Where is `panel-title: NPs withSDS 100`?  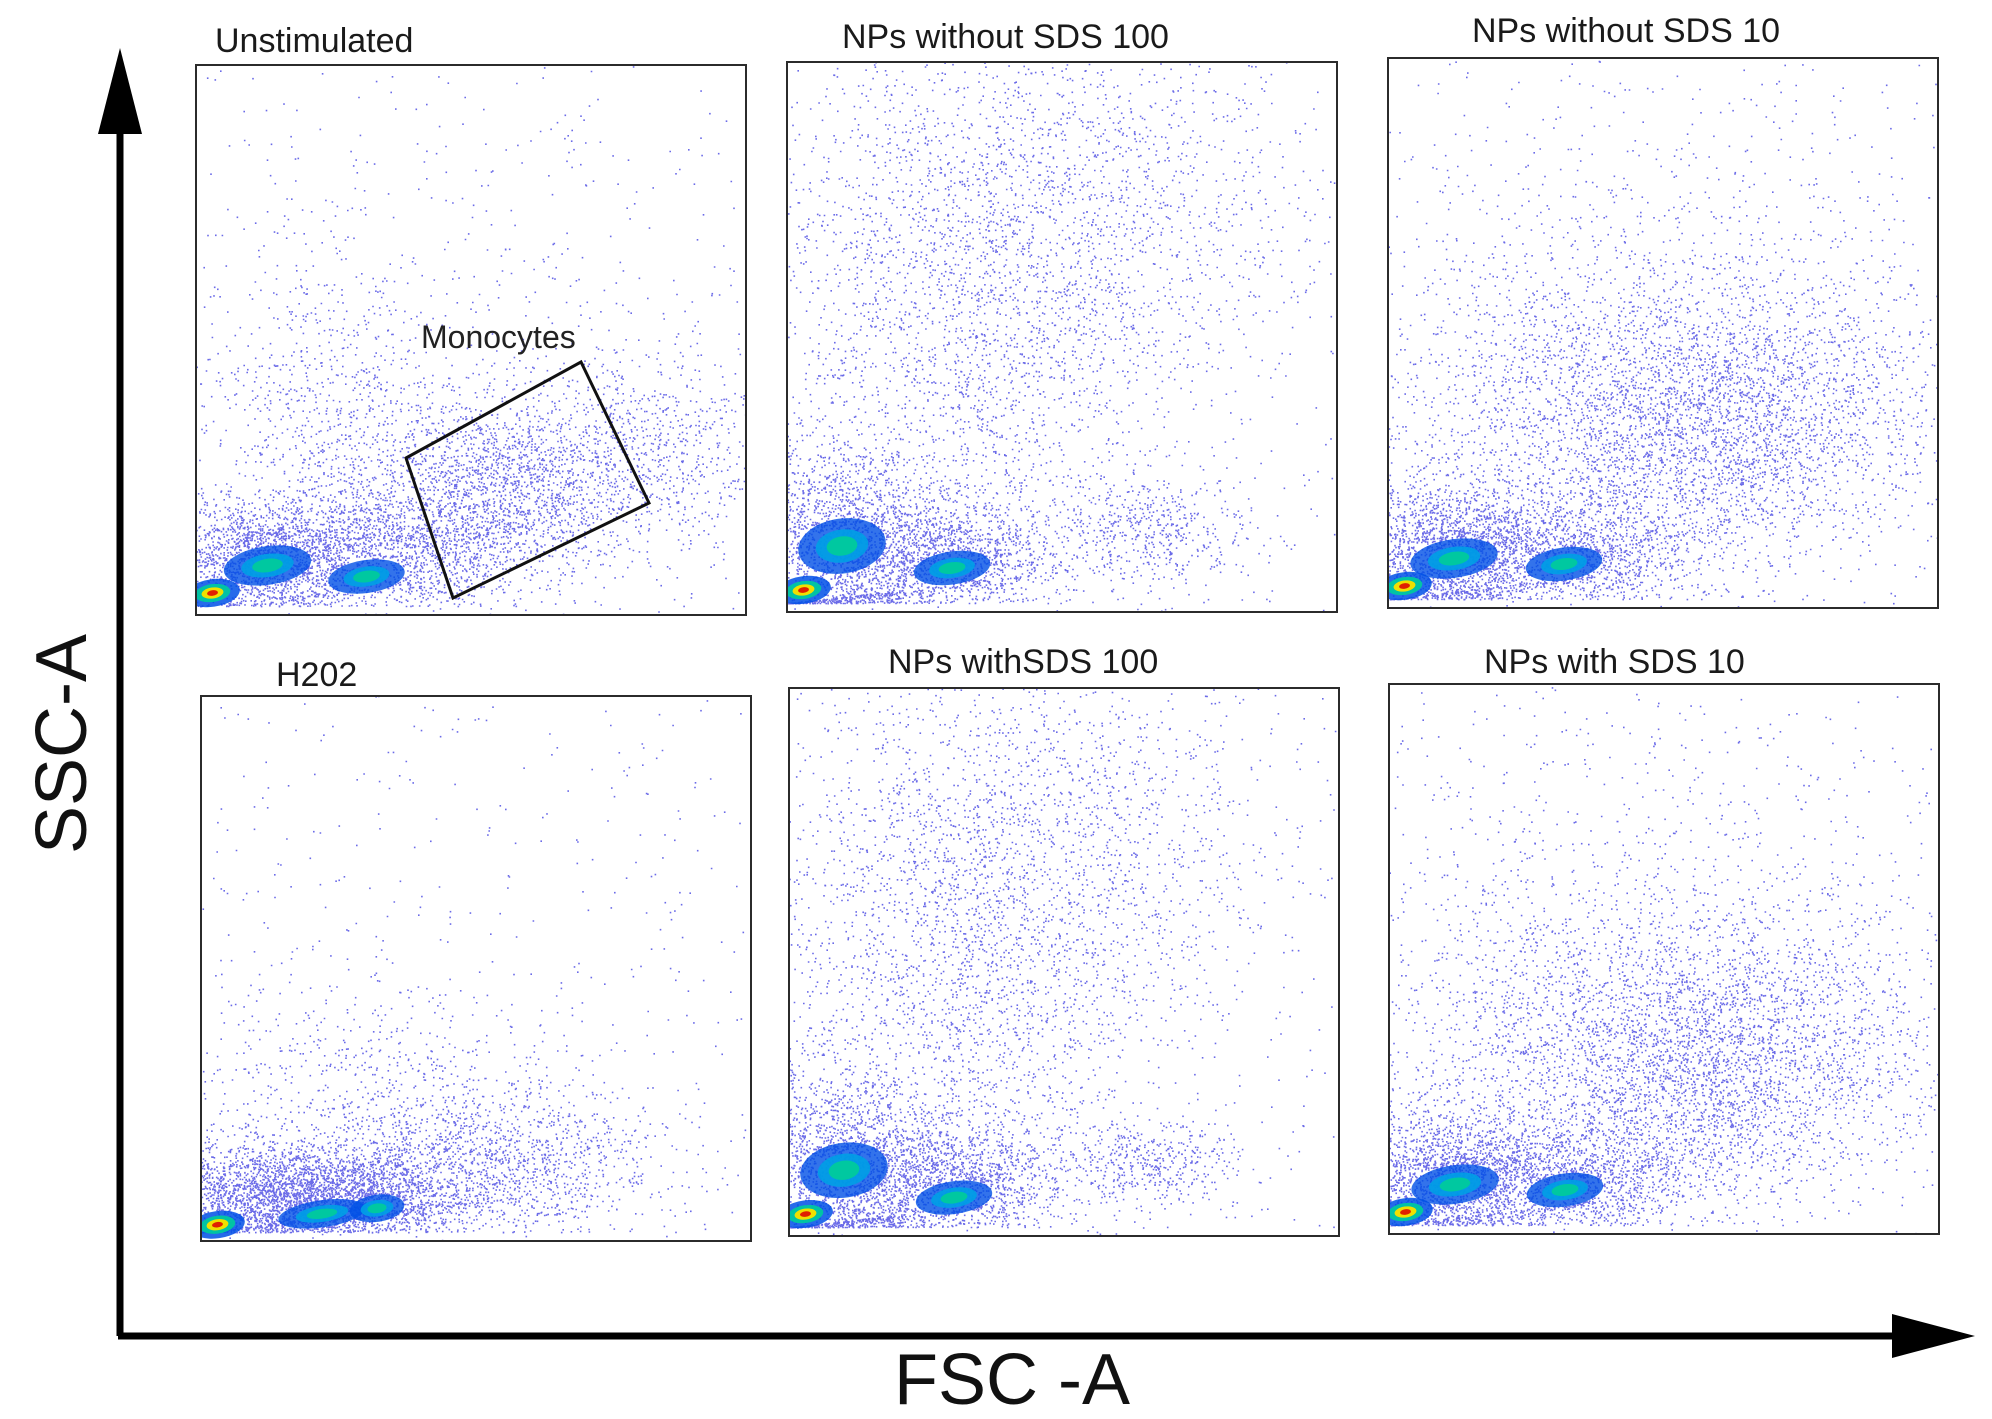 panel-title: NPs withSDS 100 is located at coordinates (1023, 662).